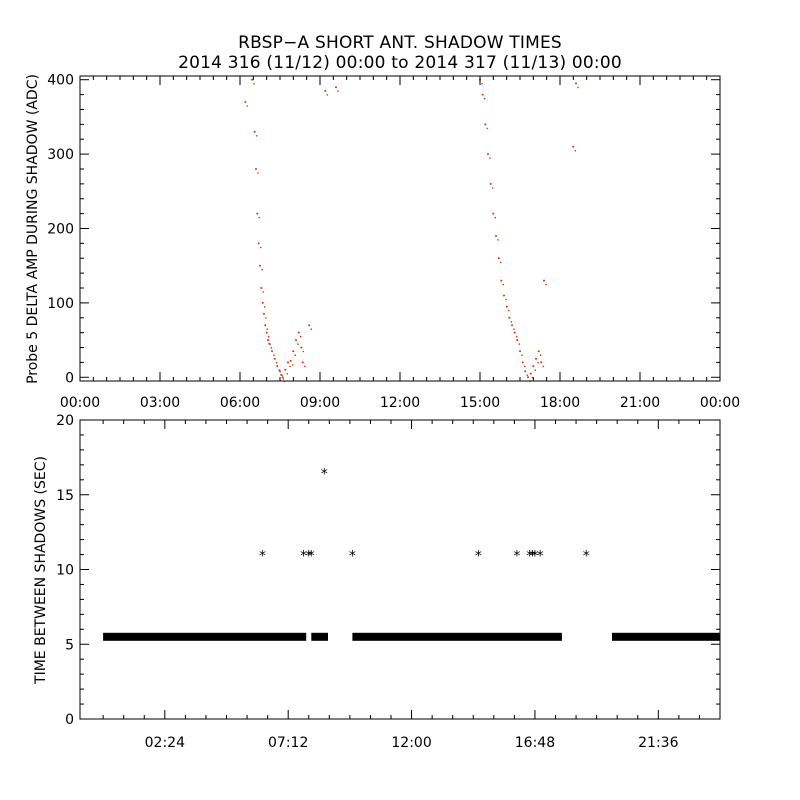 The width and height of the screenshot is (800, 800). I want to click on y-tick-label: 200, so click(60, 230).